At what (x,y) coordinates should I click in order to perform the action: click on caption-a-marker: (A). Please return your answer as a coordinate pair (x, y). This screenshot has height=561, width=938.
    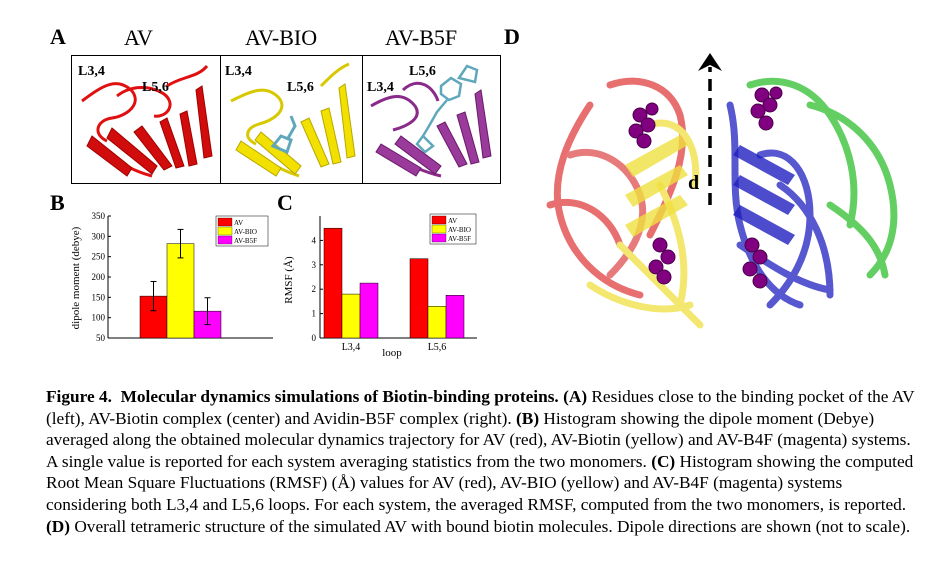
    Looking at the image, I should click on (575, 396).